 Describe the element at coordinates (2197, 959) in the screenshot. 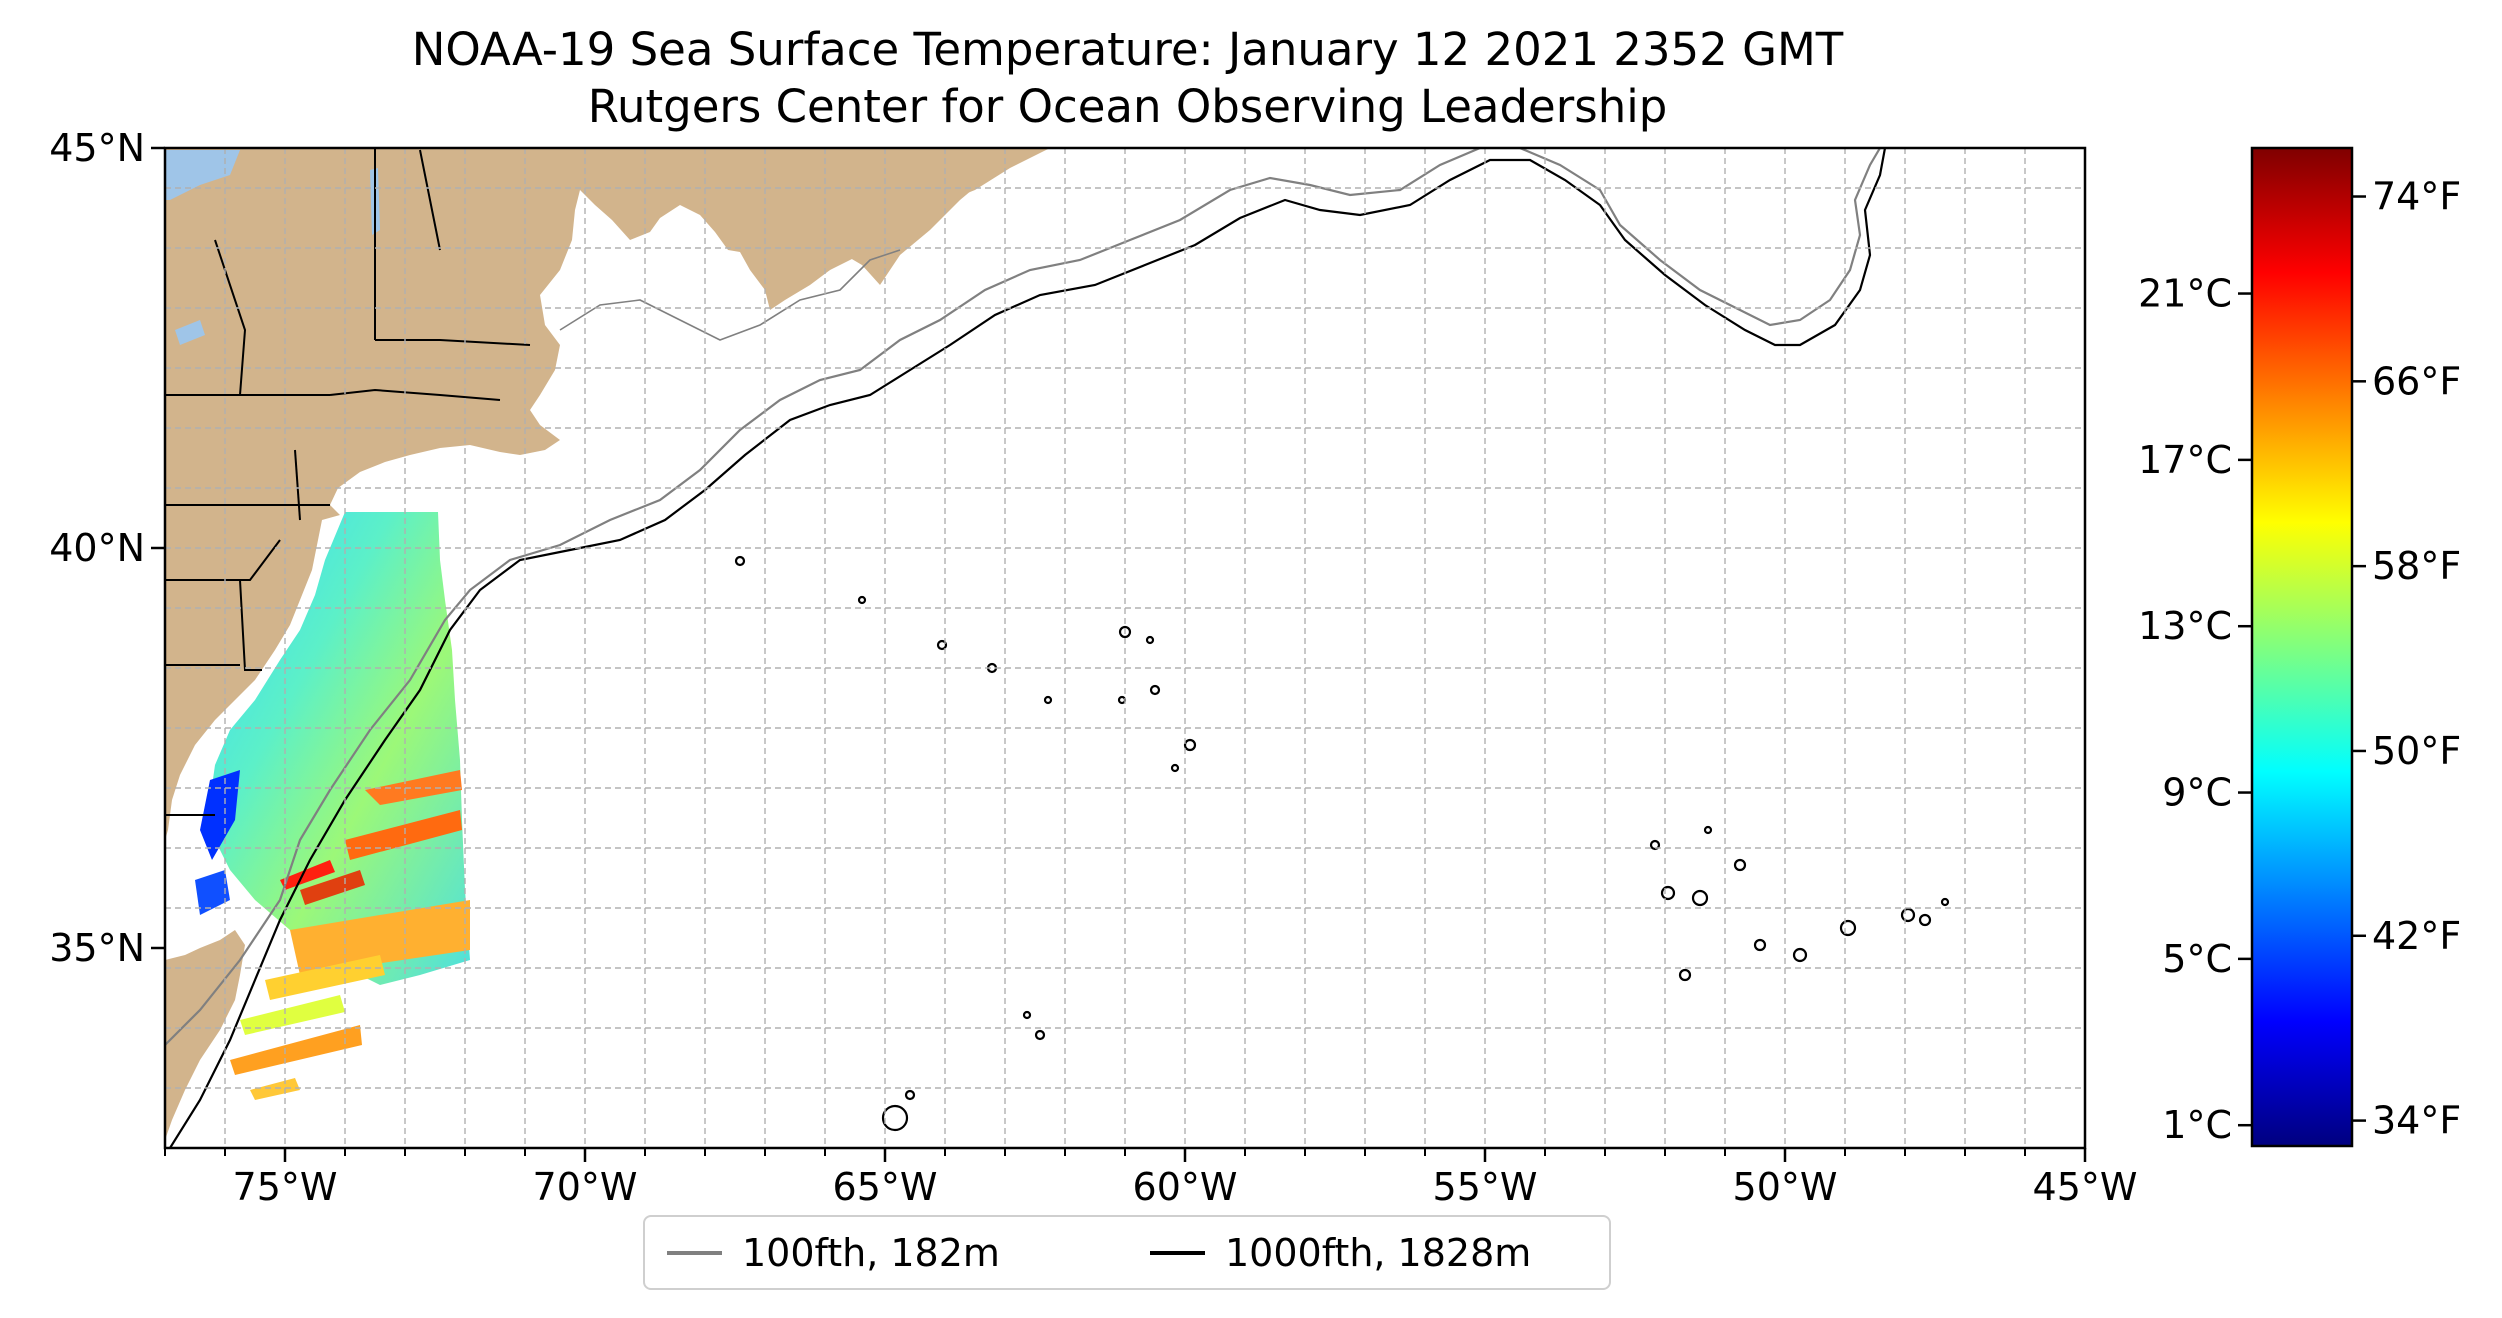

I see `colorbar-celsius-label: 5°C` at that location.